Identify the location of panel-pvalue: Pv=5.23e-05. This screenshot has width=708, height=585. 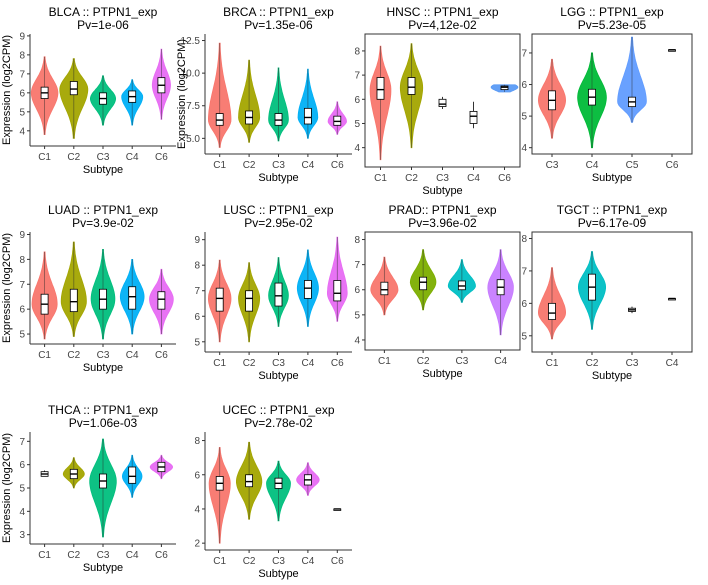
(612, 25).